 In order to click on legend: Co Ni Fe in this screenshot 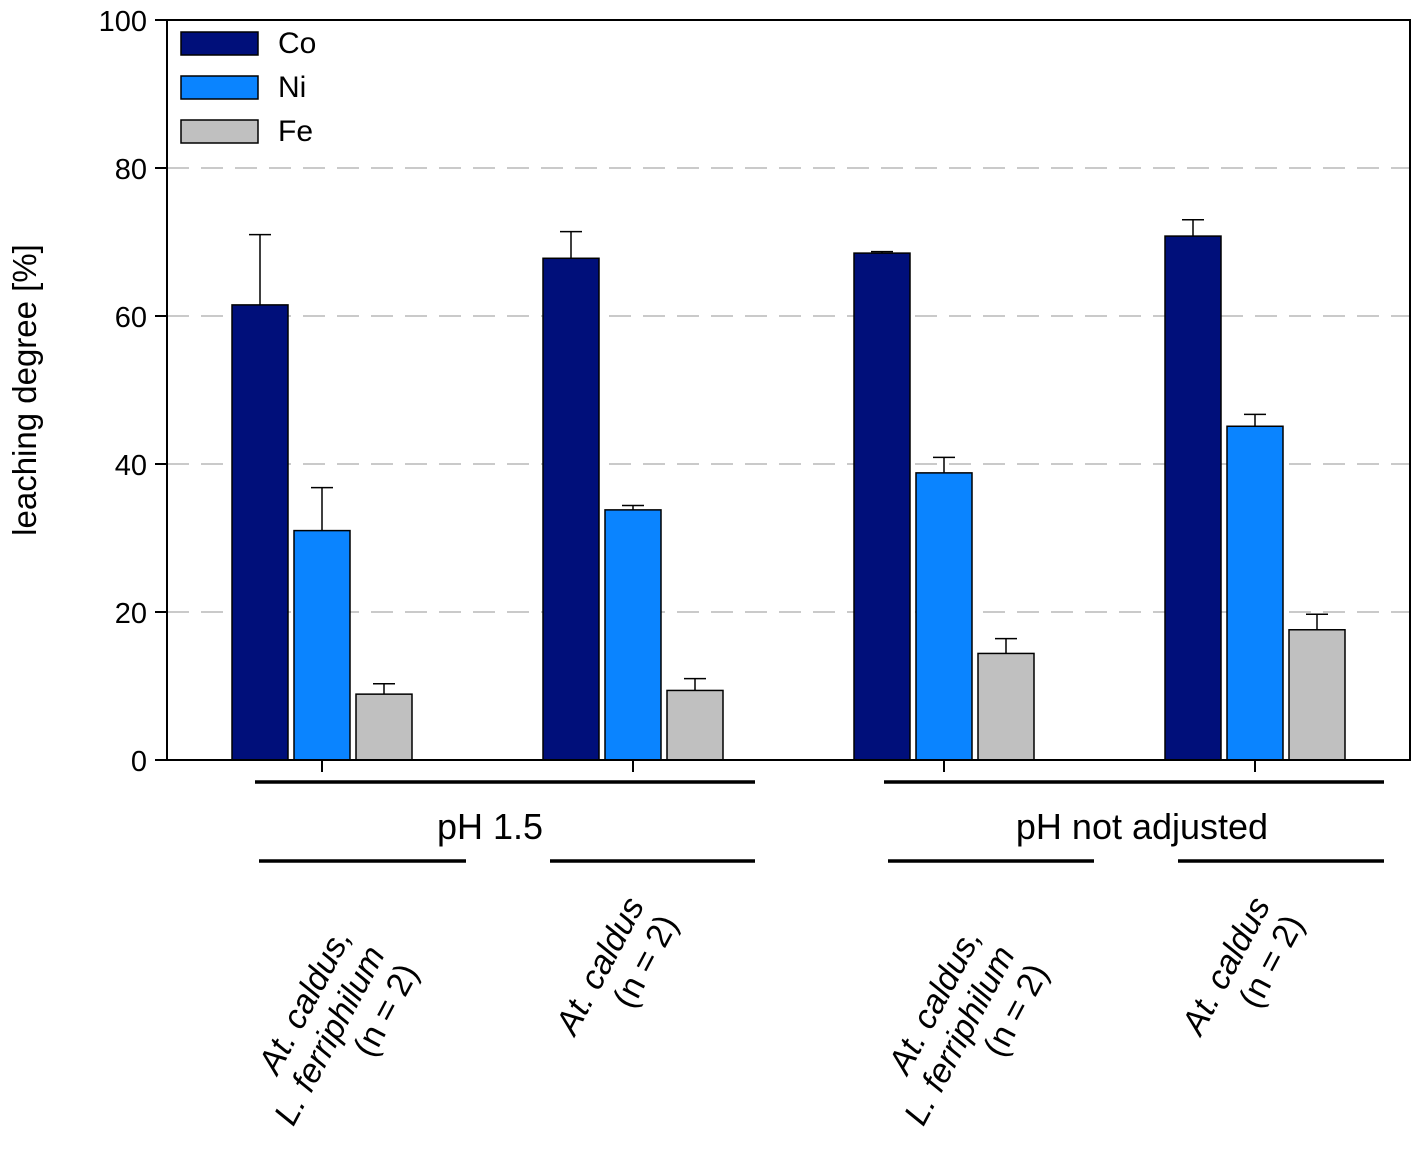, I will do `click(248, 87)`.